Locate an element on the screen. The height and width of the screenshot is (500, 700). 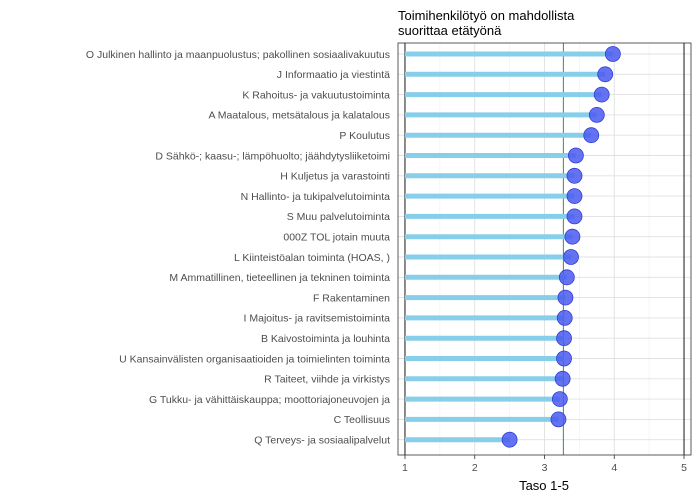
chart-title-line-1: Toimihenkilötyö on mahdollista is located at coordinates (486, 15).